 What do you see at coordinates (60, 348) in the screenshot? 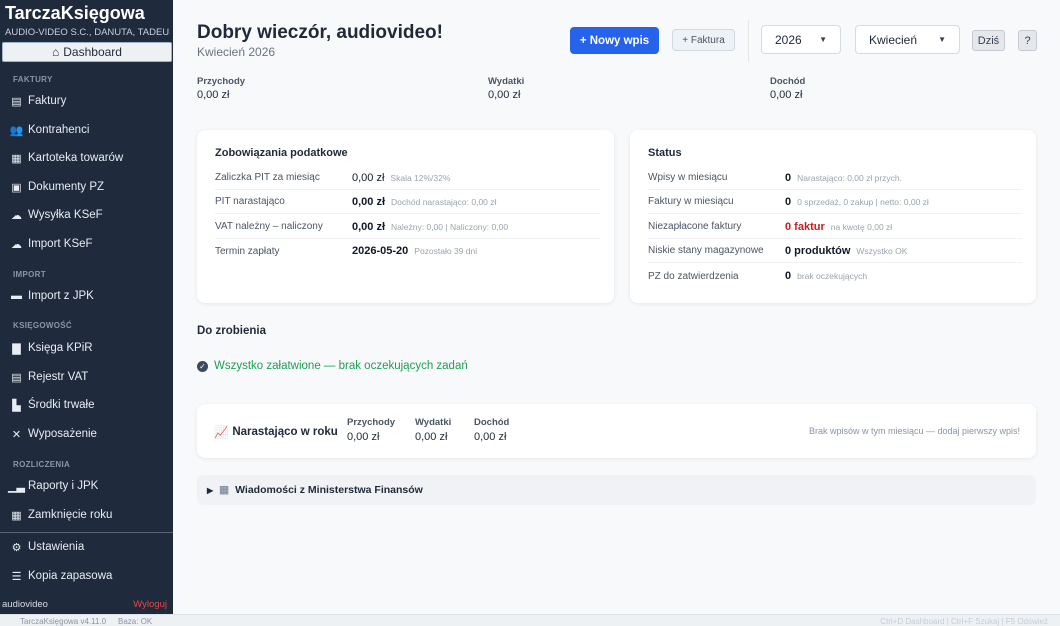
I see `sidebar-item-label: Księga KPiR` at bounding box center [60, 348].